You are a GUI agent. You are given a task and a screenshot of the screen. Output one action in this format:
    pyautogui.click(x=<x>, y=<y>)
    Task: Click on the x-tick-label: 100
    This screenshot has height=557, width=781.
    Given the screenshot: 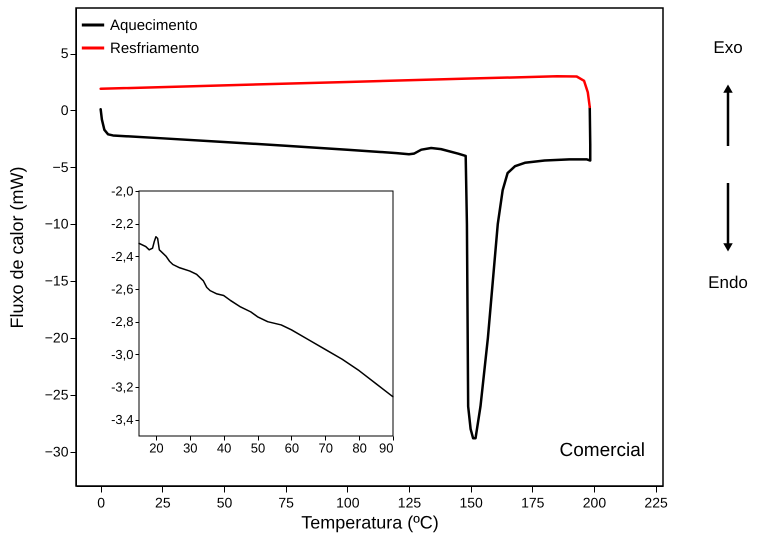 What is the action you would take?
    pyautogui.click(x=348, y=502)
    